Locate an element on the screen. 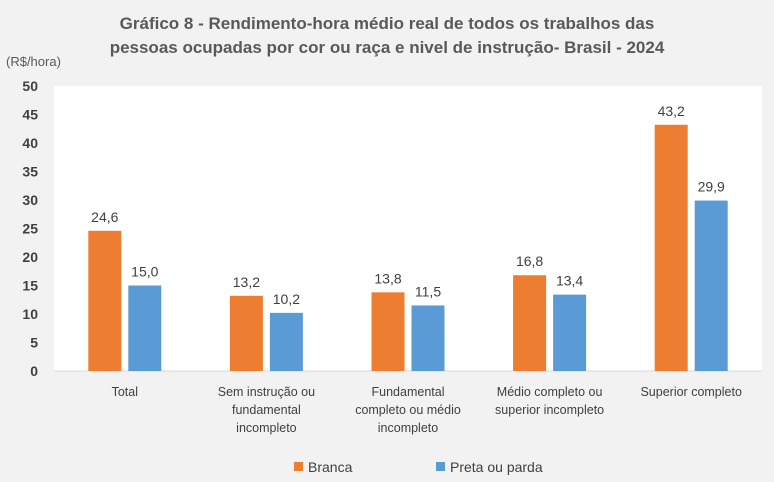  y-tick-label: 40 is located at coordinates (30, 143).